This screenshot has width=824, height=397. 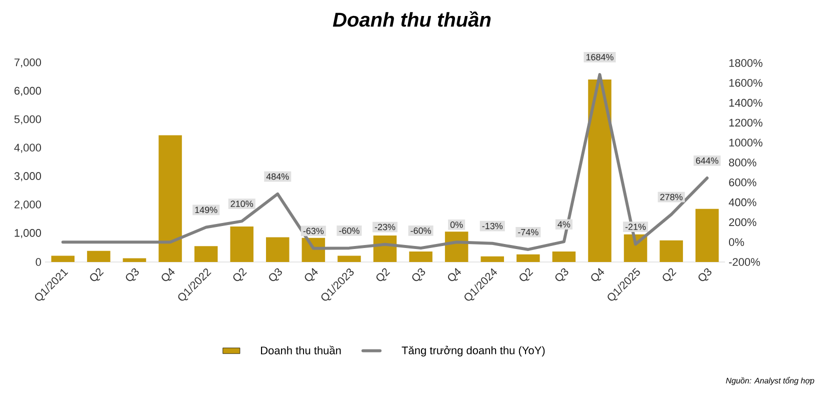 What do you see at coordinates (39, 262) in the screenshot?
I see `y-tick-label: 0` at bounding box center [39, 262].